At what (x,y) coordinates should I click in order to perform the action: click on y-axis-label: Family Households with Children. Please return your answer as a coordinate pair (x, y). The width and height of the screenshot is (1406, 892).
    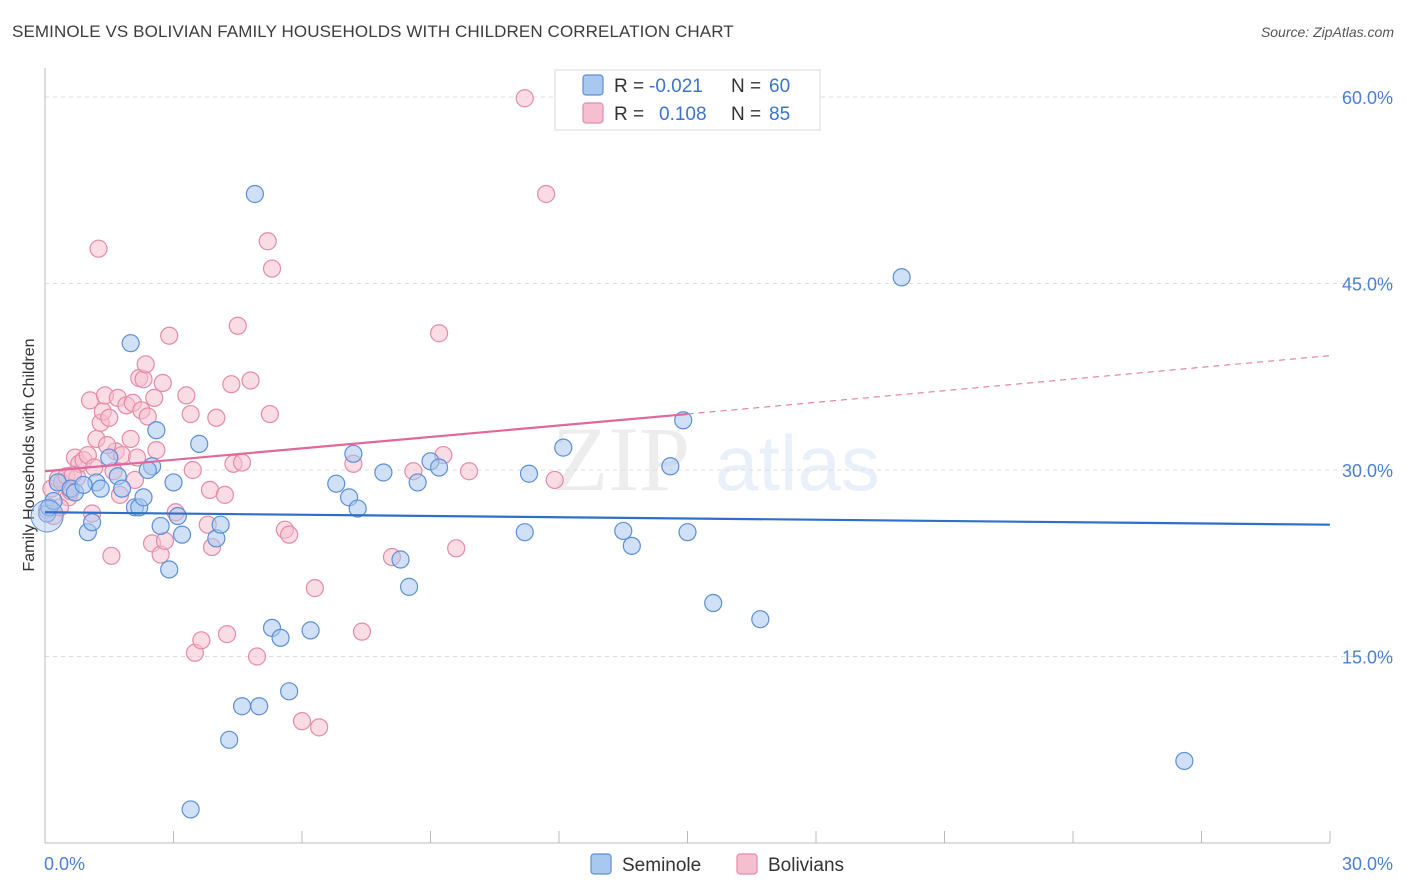
    Looking at the image, I should click on (29, 455).